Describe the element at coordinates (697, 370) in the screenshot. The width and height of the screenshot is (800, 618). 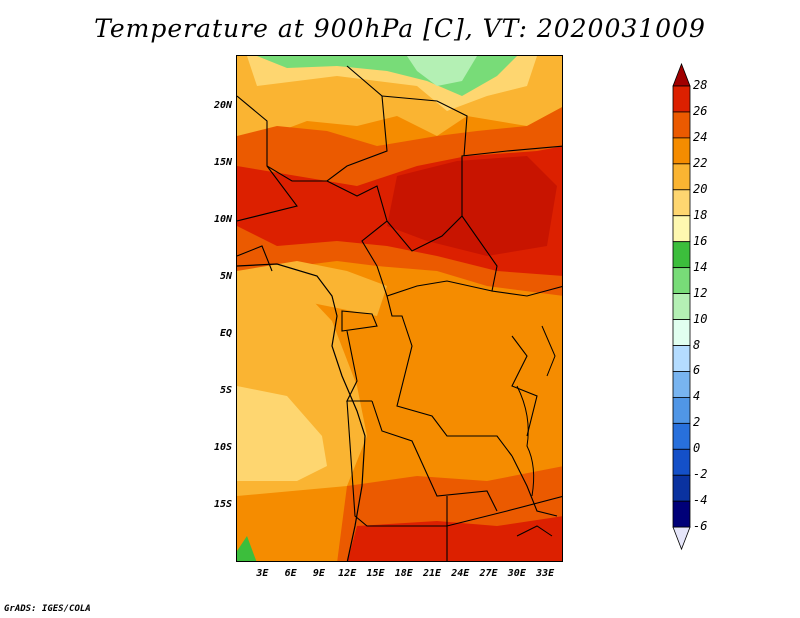
I see `colorbar-label: 6` at that location.